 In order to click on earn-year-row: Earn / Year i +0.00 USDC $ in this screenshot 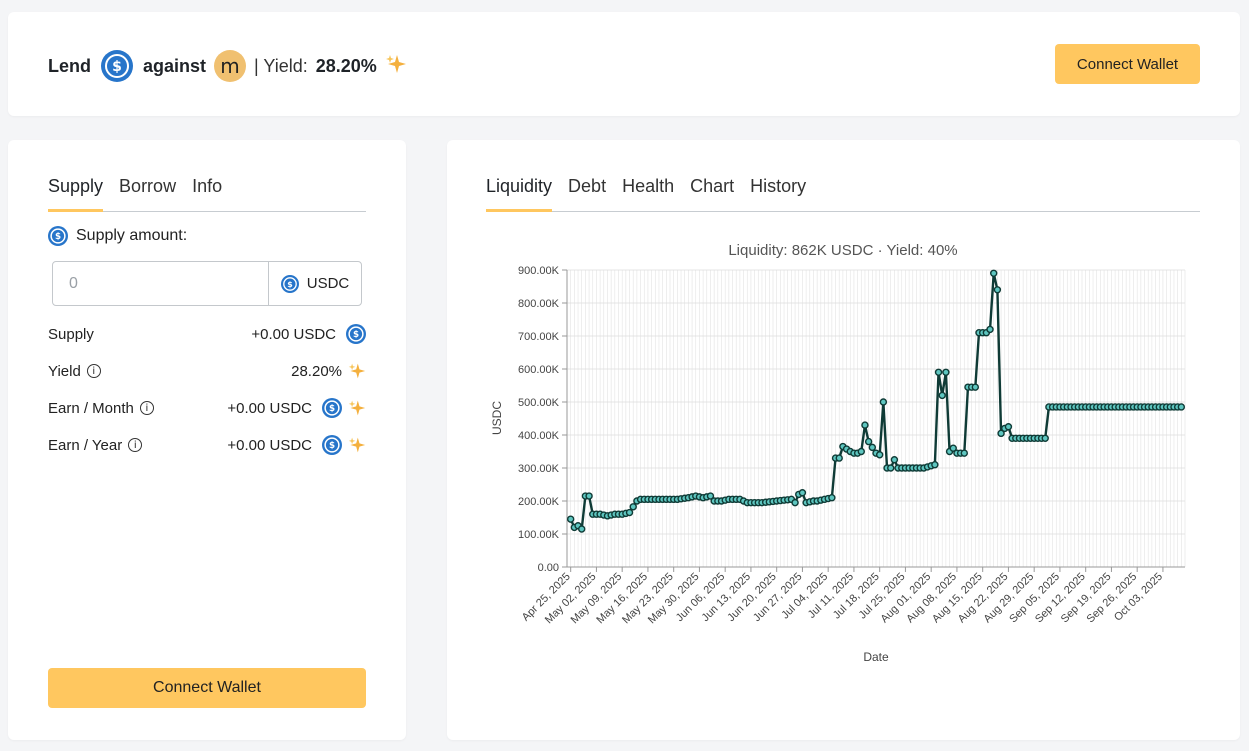, I will do `click(207, 445)`.